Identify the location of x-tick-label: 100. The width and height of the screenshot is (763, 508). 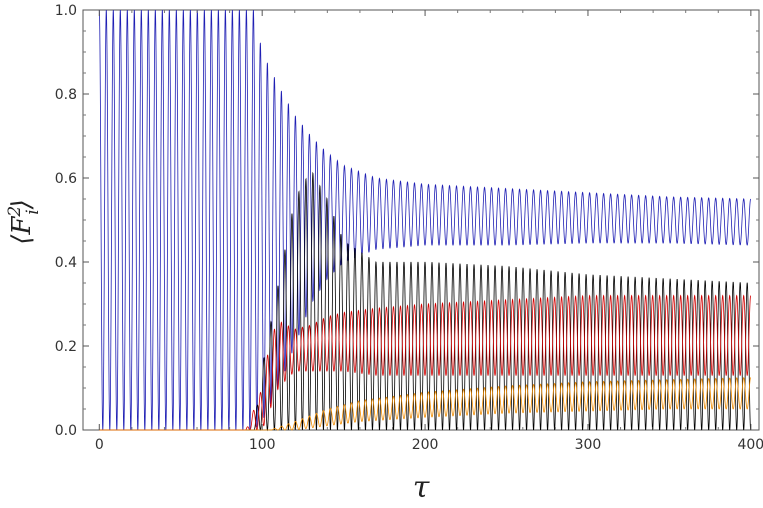
(262, 445).